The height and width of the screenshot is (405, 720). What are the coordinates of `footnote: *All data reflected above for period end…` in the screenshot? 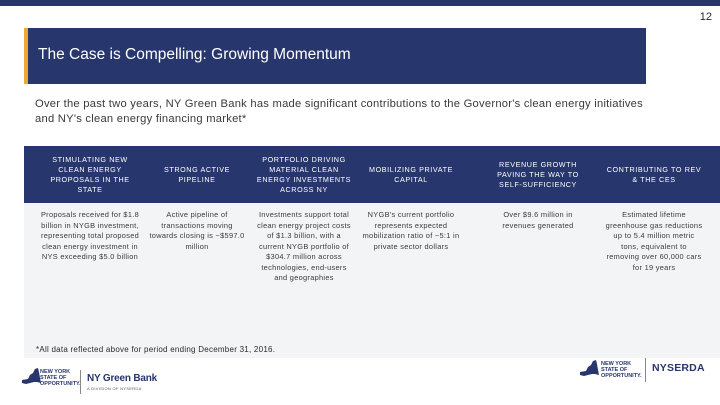 It's located at (156, 349).